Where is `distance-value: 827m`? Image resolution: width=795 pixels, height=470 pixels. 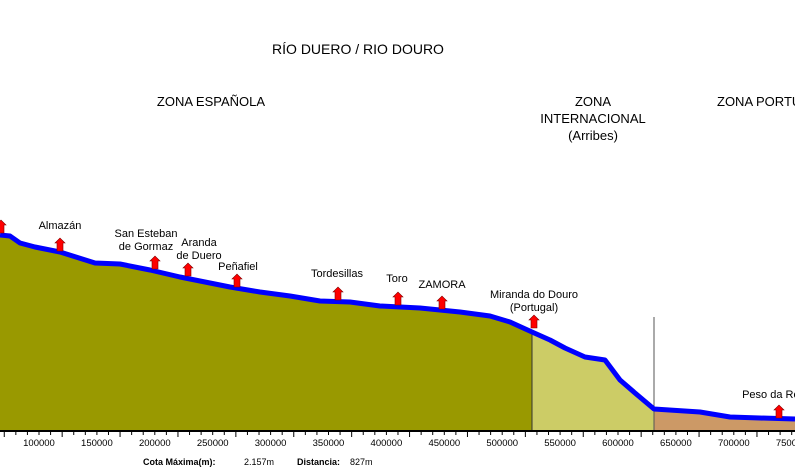 distance-value: 827m is located at coordinates (361, 462).